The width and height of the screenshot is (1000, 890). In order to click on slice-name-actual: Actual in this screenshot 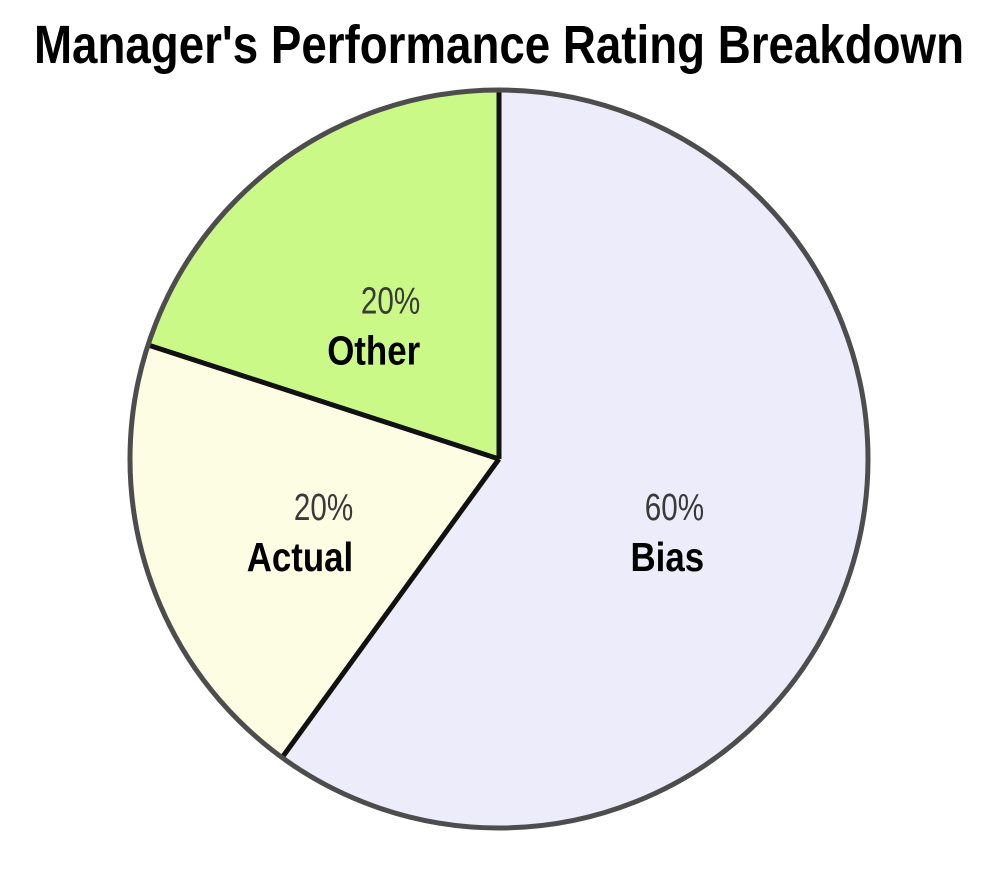, I will do `click(300, 557)`.